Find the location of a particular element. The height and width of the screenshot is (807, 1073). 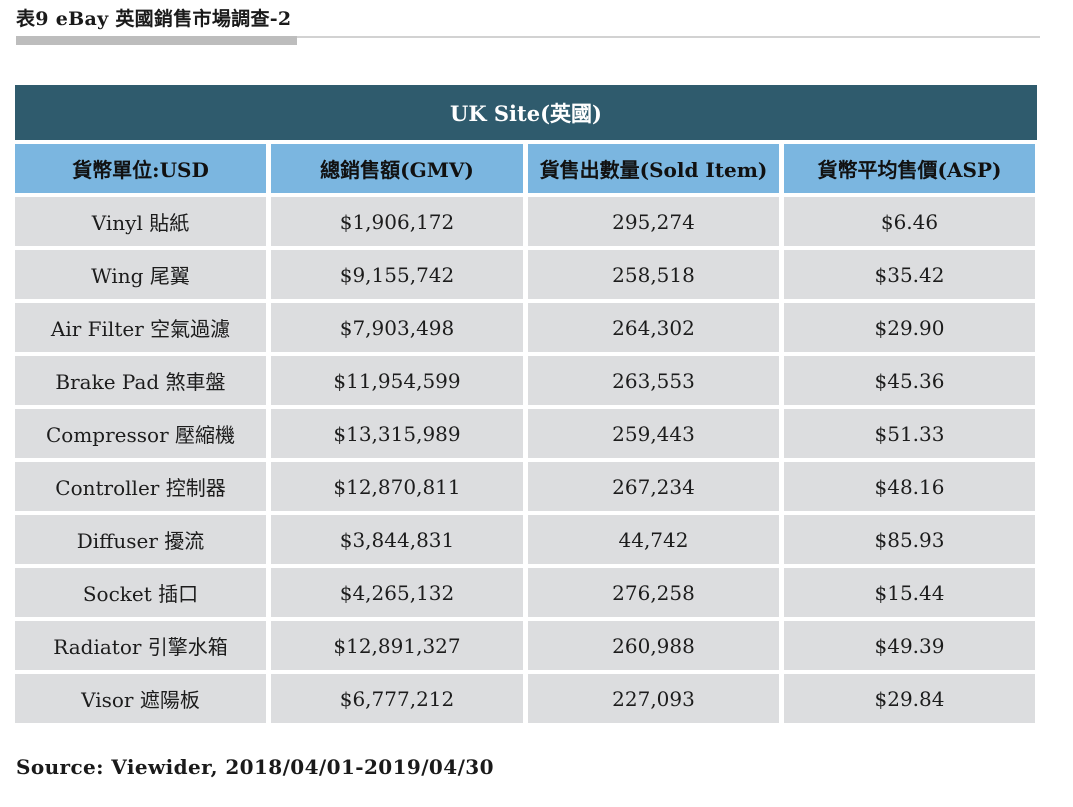

table-row: Wing 尾翼 $9,155,742 258,518 $35.42 is located at coordinates (526, 274).